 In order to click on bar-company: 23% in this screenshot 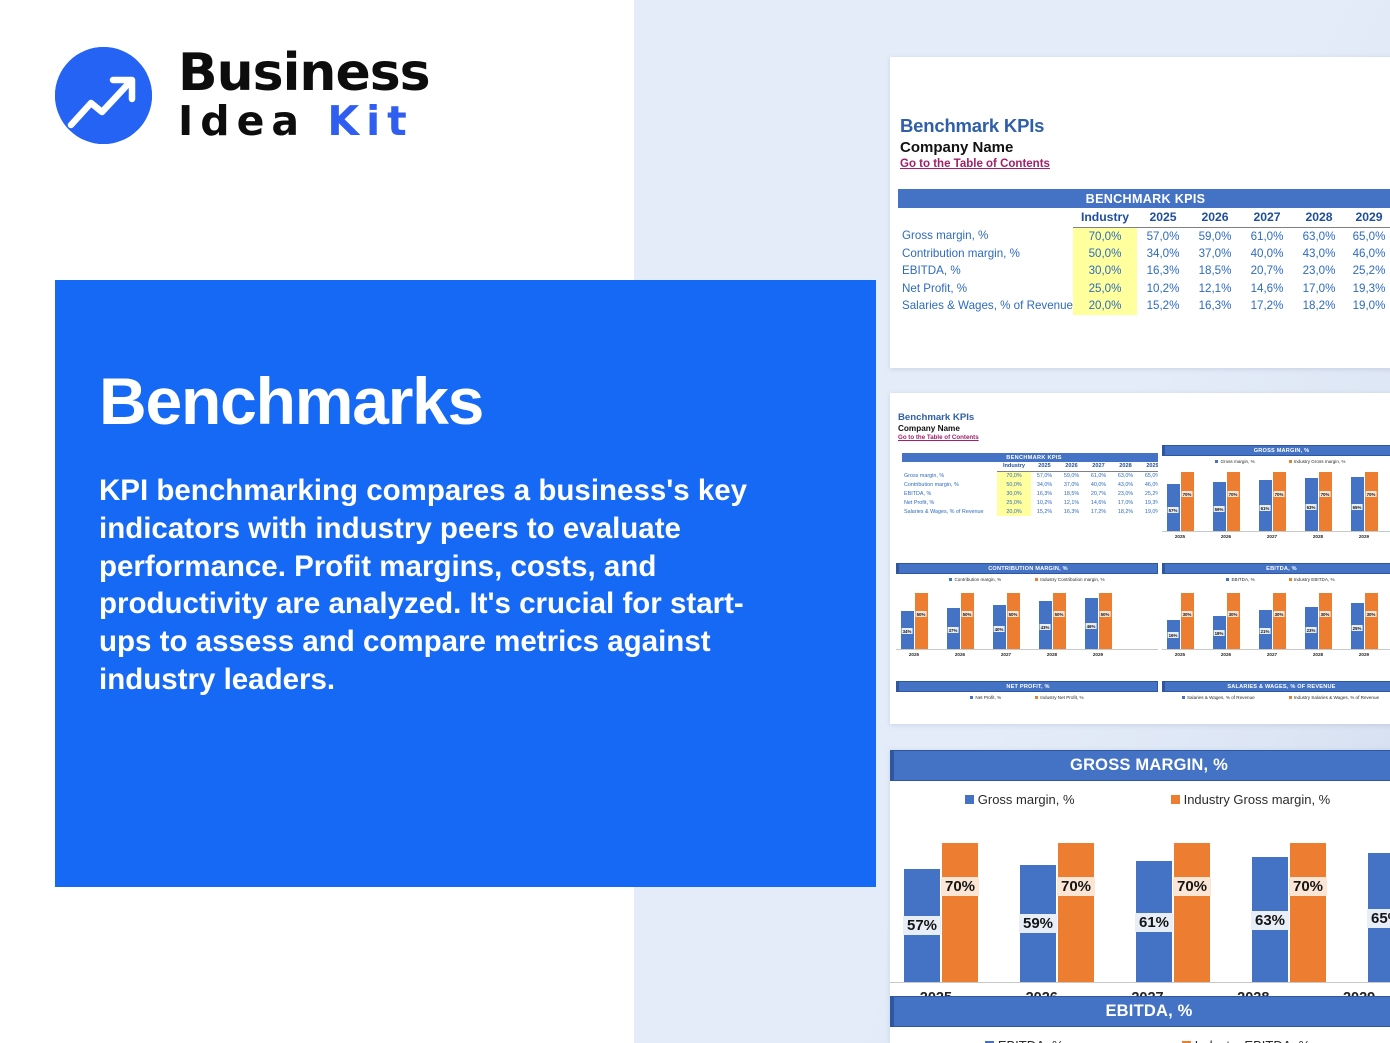, I will do `click(1311, 628)`.